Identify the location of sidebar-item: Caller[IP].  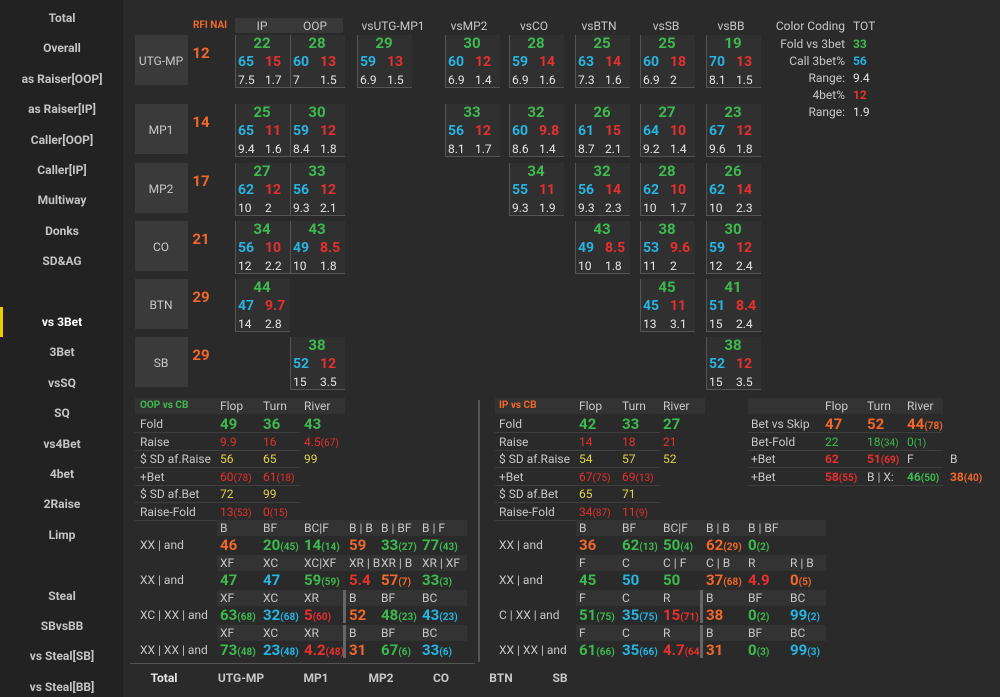
(62, 170).